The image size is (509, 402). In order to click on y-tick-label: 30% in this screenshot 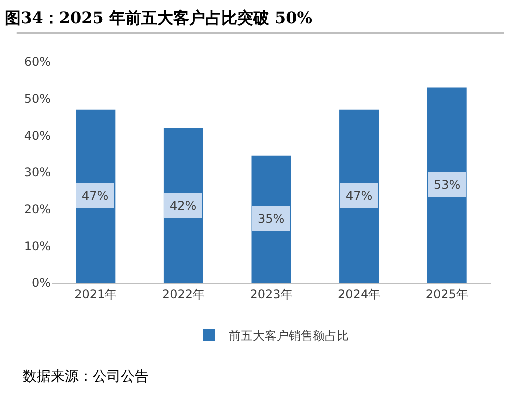, I will do `click(37, 173)`.